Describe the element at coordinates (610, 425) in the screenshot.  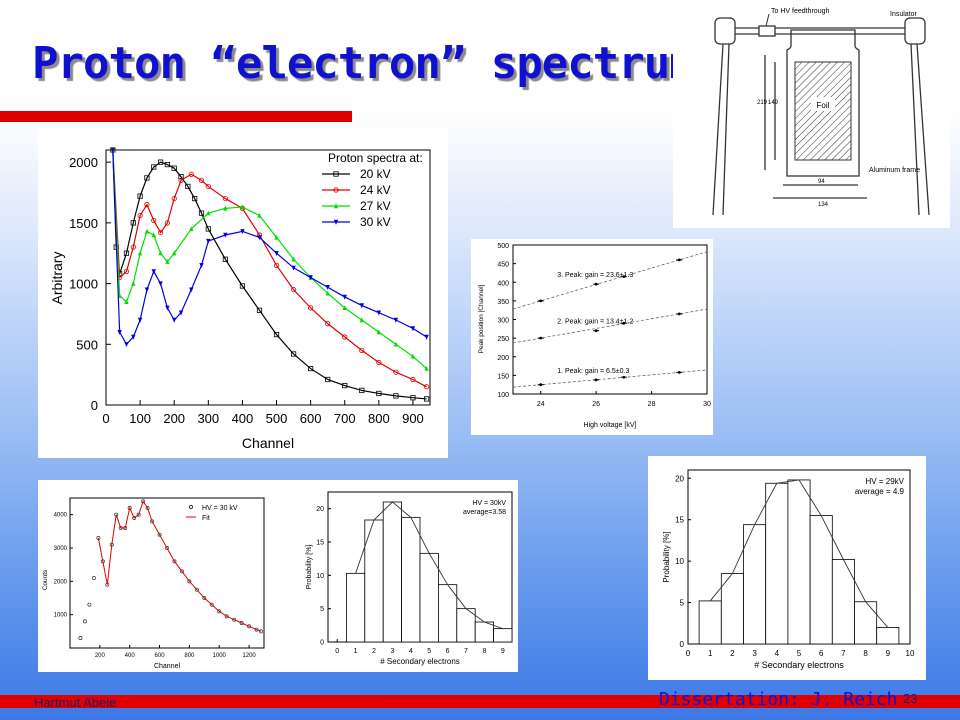
I see `x-axis-label: High voltage [kV]` at that location.